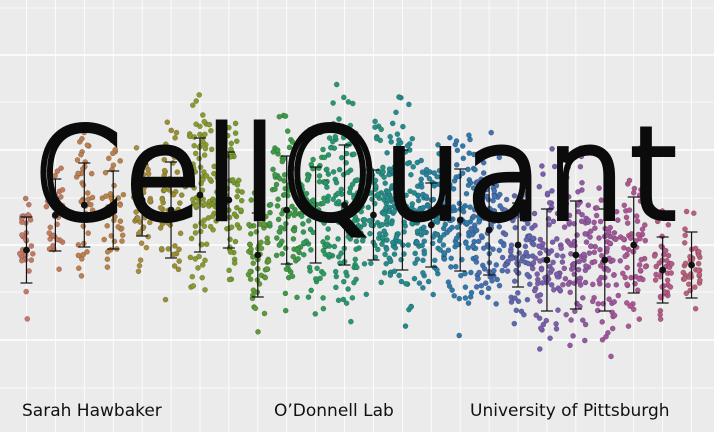 This screenshot has height=432, width=714. Describe the element at coordinates (334, 411) in the screenshot. I see `lab-credit: O’Donnell Lab` at that location.